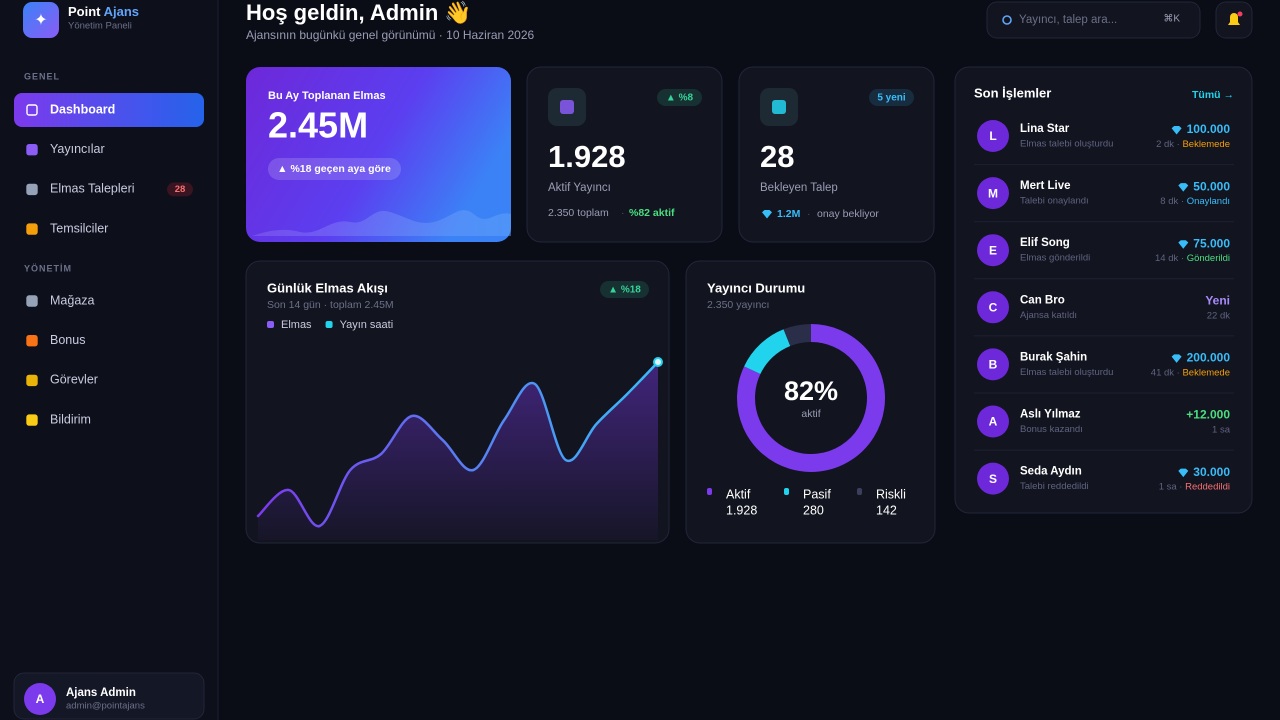 This screenshot has height=720, width=1280. Describe the element at coordinates (67, 340) in the screenshot. I see `nav-label: Bonus` at that location.